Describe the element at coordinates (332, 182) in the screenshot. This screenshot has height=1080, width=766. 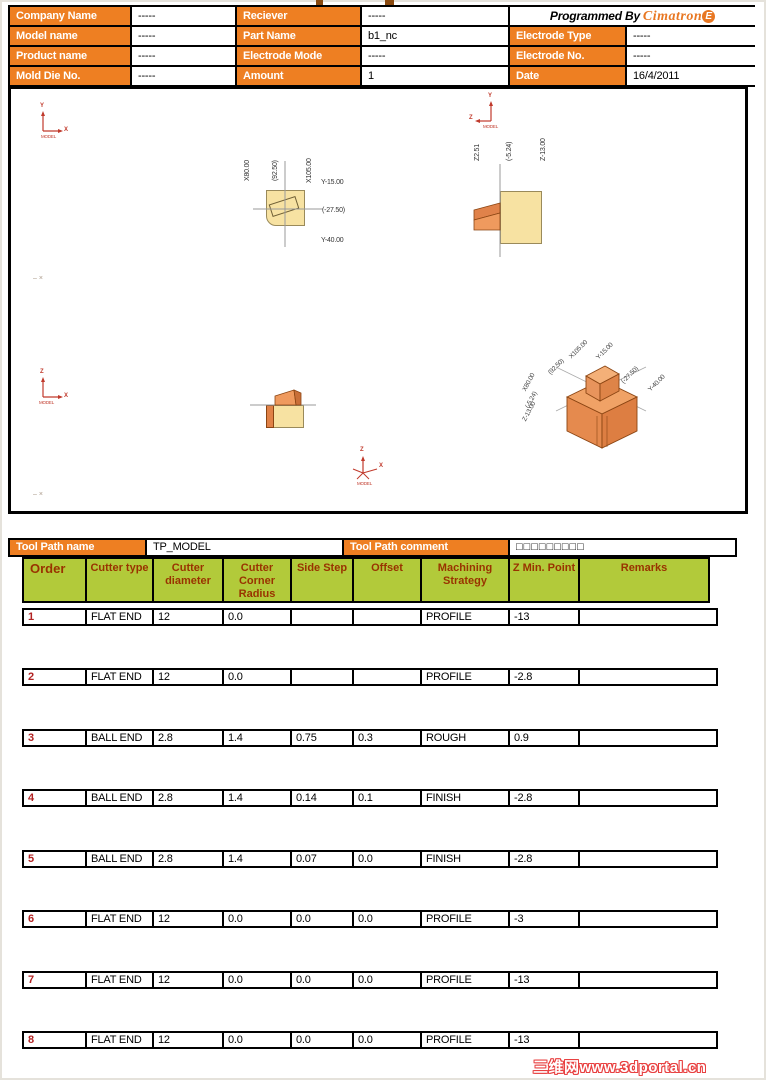
I see `dim-label: Y-15.00` at that location.